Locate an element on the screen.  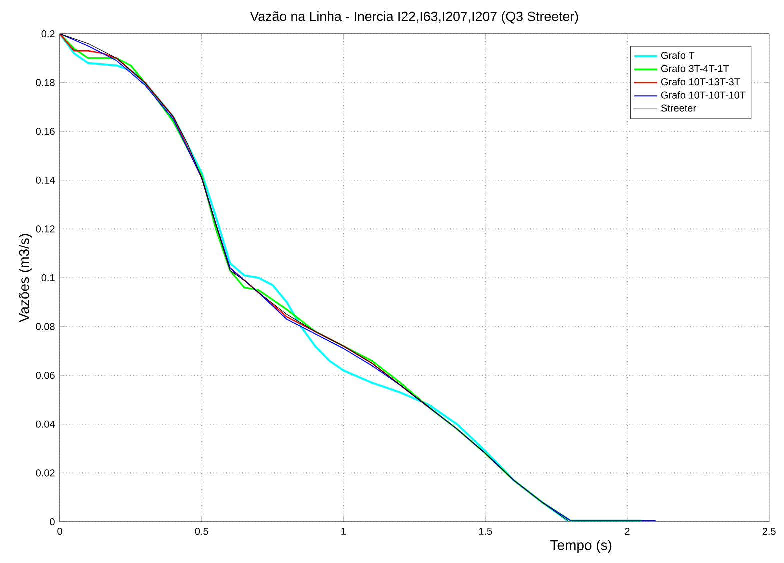
y-tick-label: 0.2 is located at coordinates (48, 34).